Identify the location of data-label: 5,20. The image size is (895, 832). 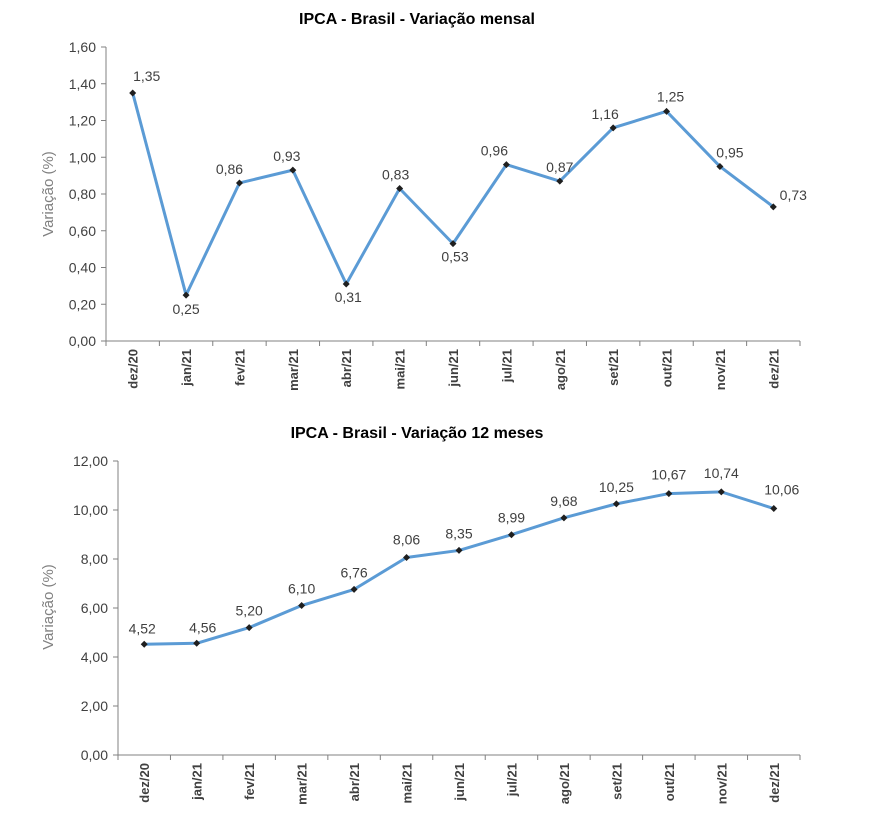
(249, 611).